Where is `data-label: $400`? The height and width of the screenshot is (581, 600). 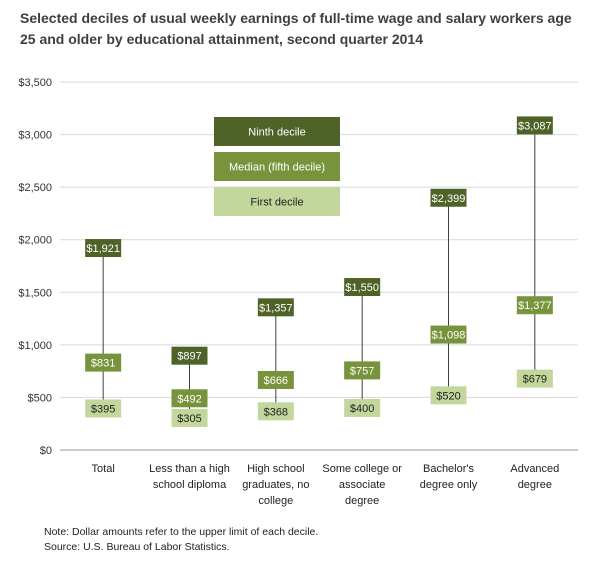 data-label: $400 is located at coordinates (362, 409).